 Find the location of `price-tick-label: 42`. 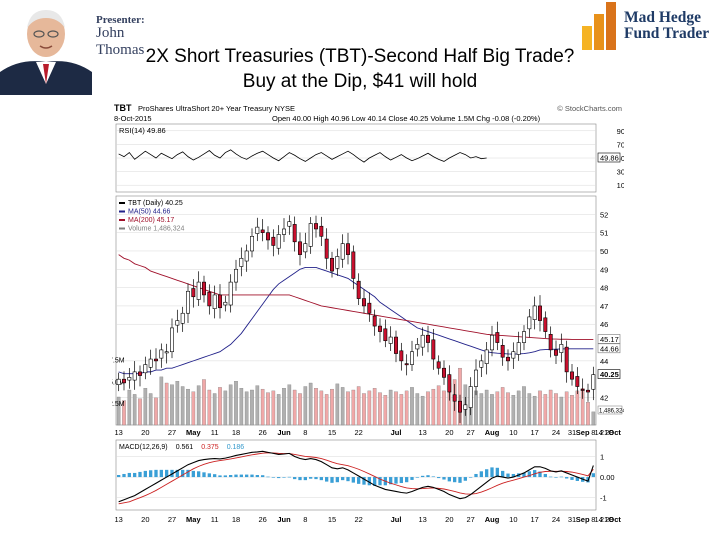

price-tick-label: 42 is located at coordinates (604, 398).